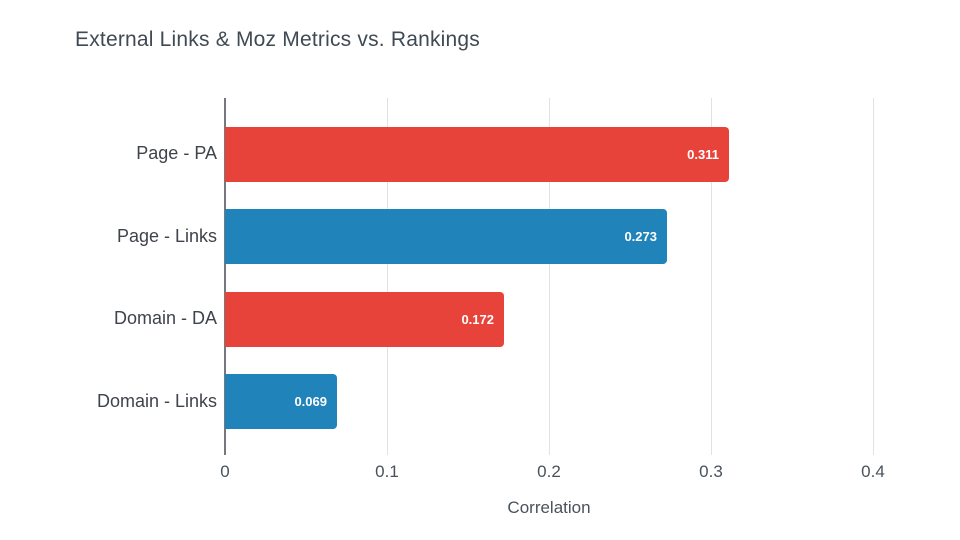 The image size is (960, 540). What do you see at coordinates (703, 154) in the screenshot?
I see `bar-value-label: 0.311` at bounding box center [703, 154].